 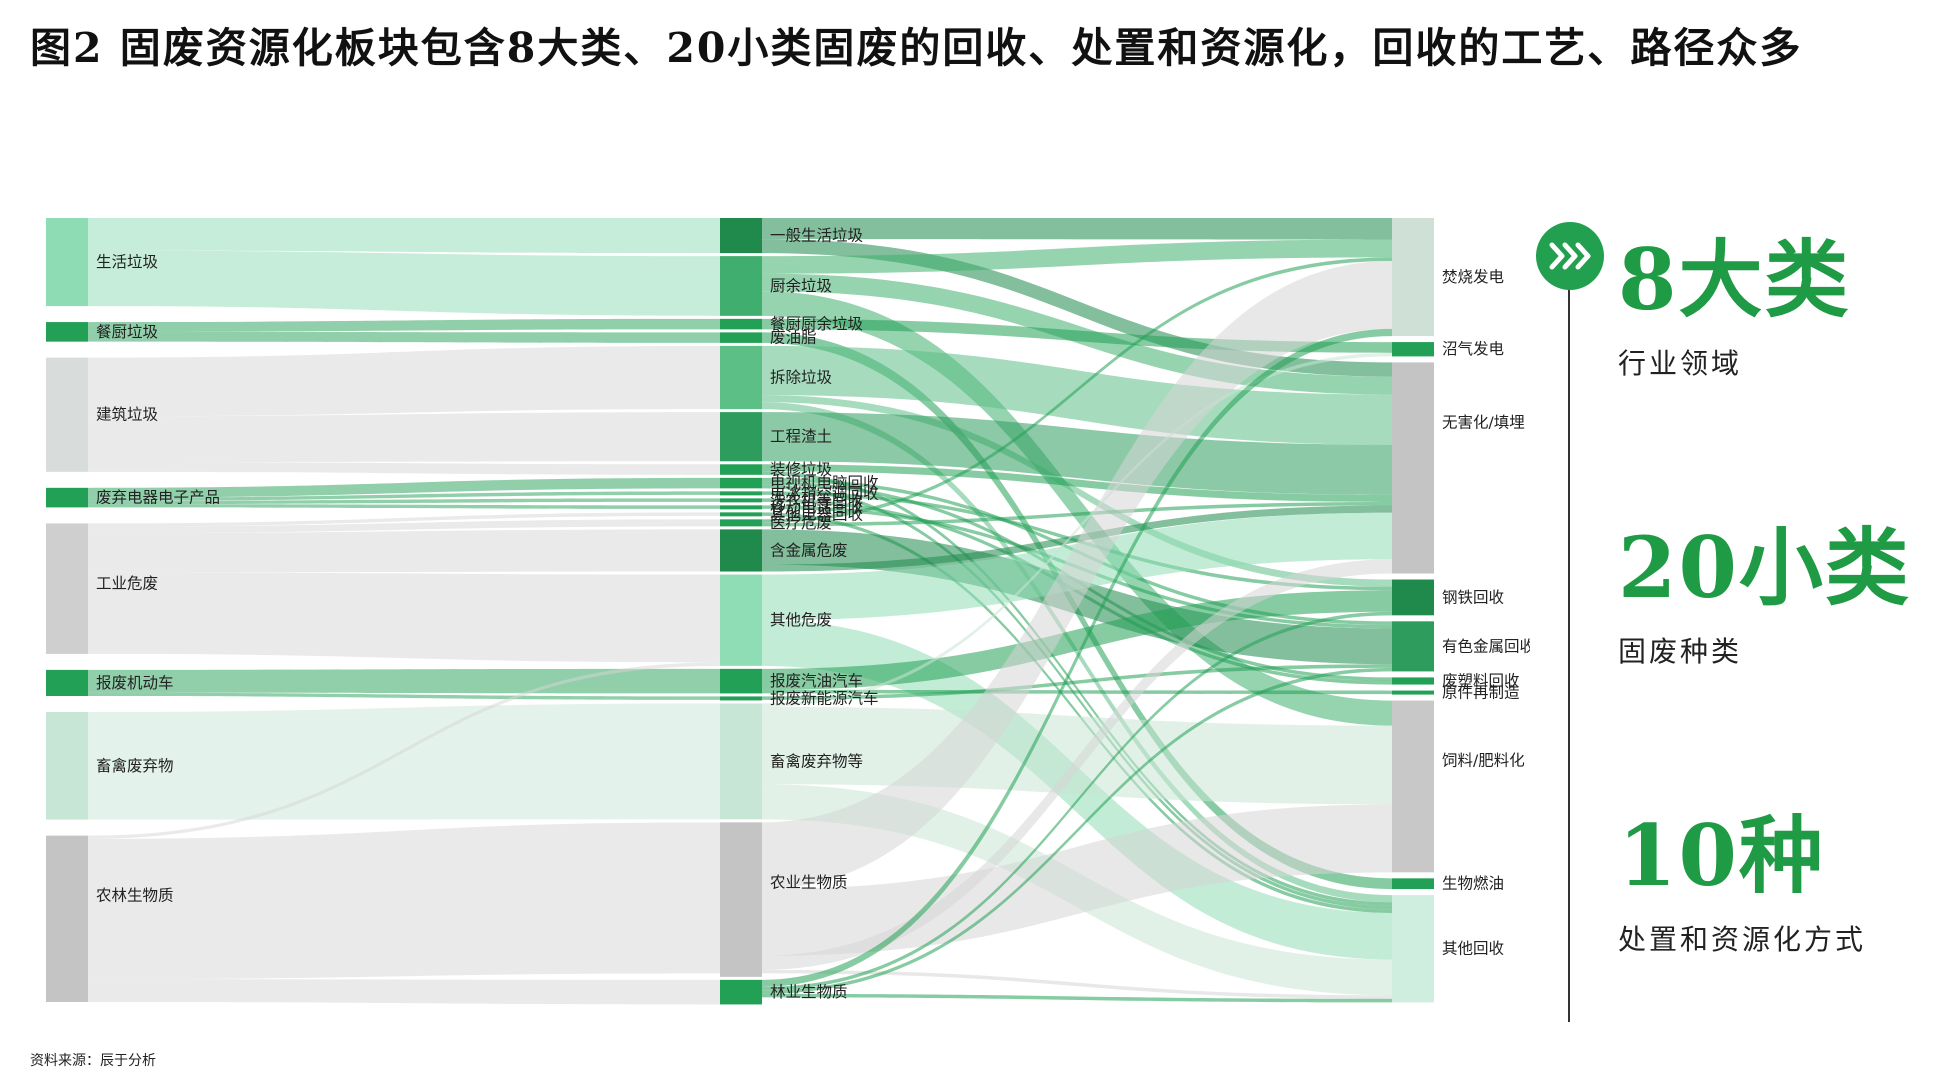 I want to click on sankey-node-label: 其他危废, so click(x=801, y=620).